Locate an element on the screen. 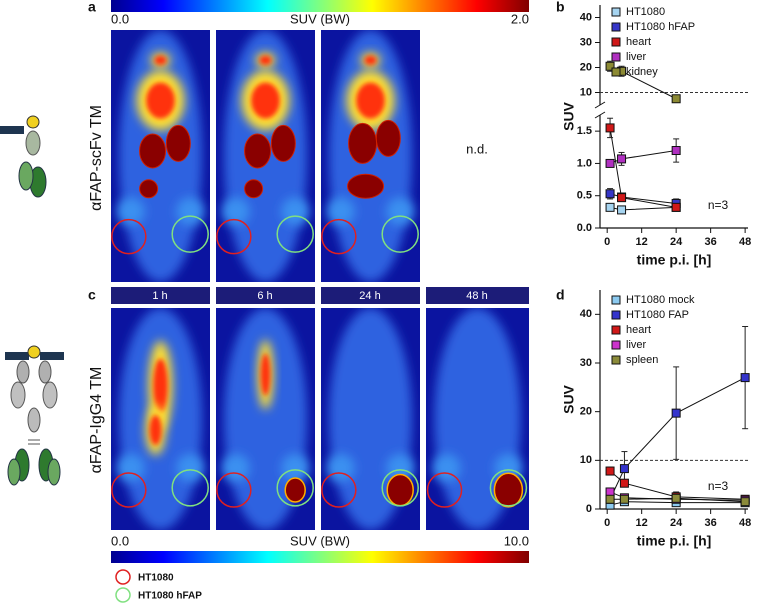  row-label: αFAP-scFv TM is located at coordinates (96, 158).